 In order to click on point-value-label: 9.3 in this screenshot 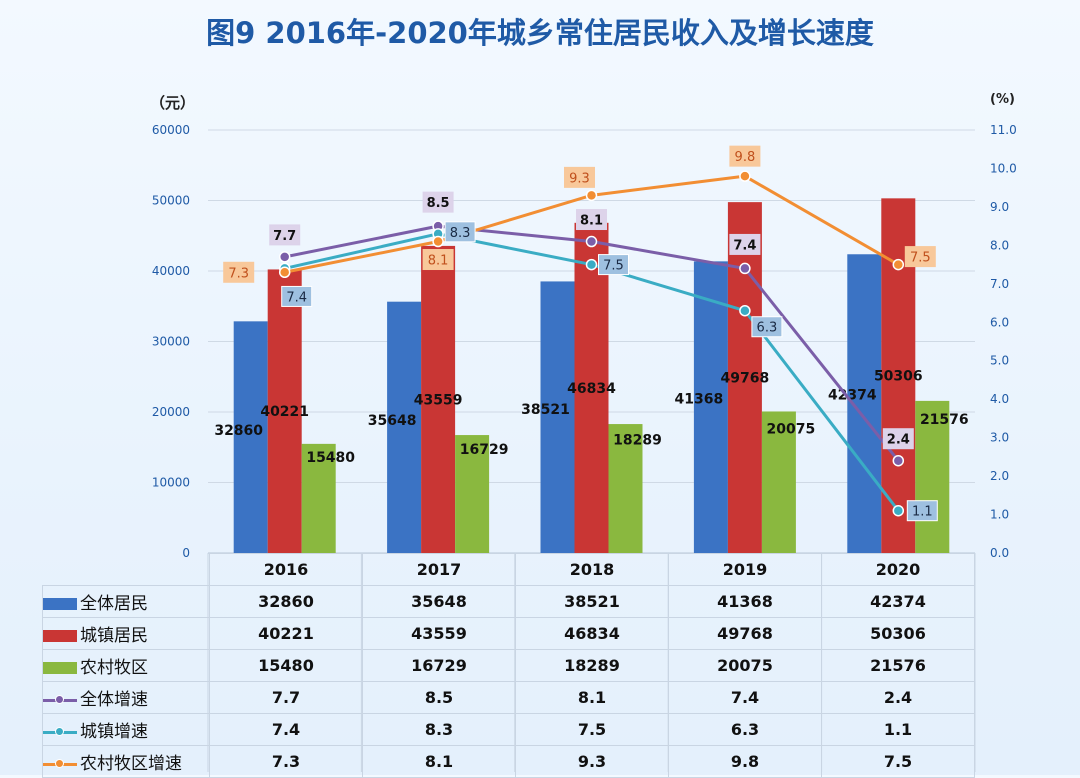, I will do `click(579, 178)`.